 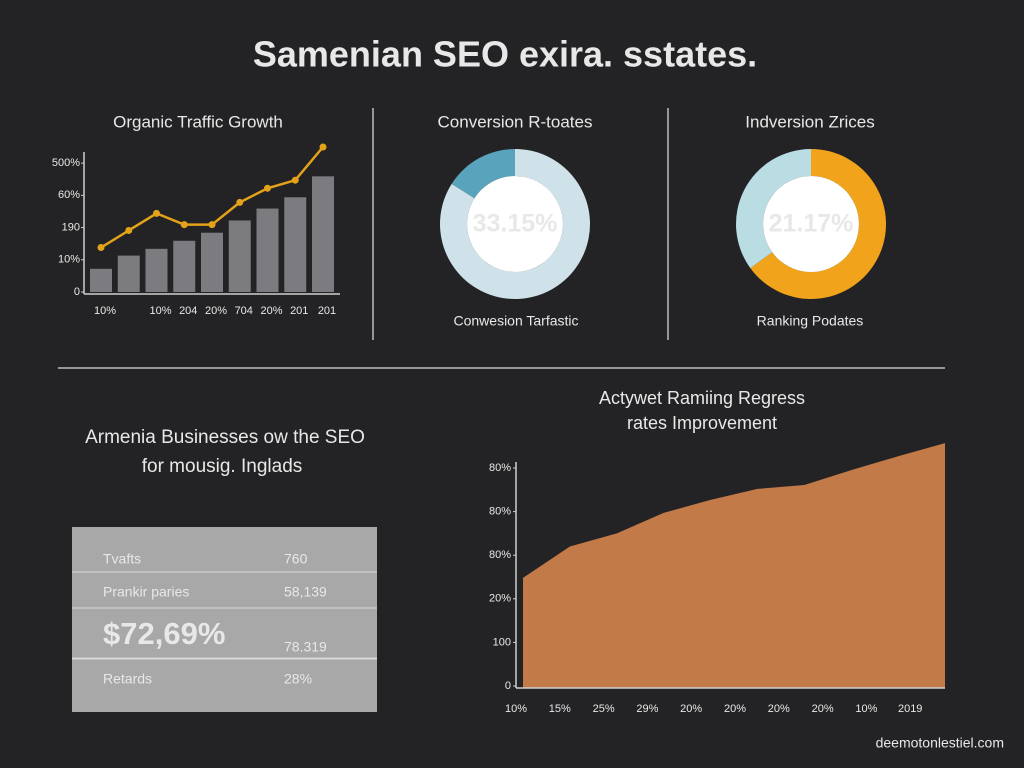 I want to click on x-tick-label: 2019, so click(x=910, y=709).